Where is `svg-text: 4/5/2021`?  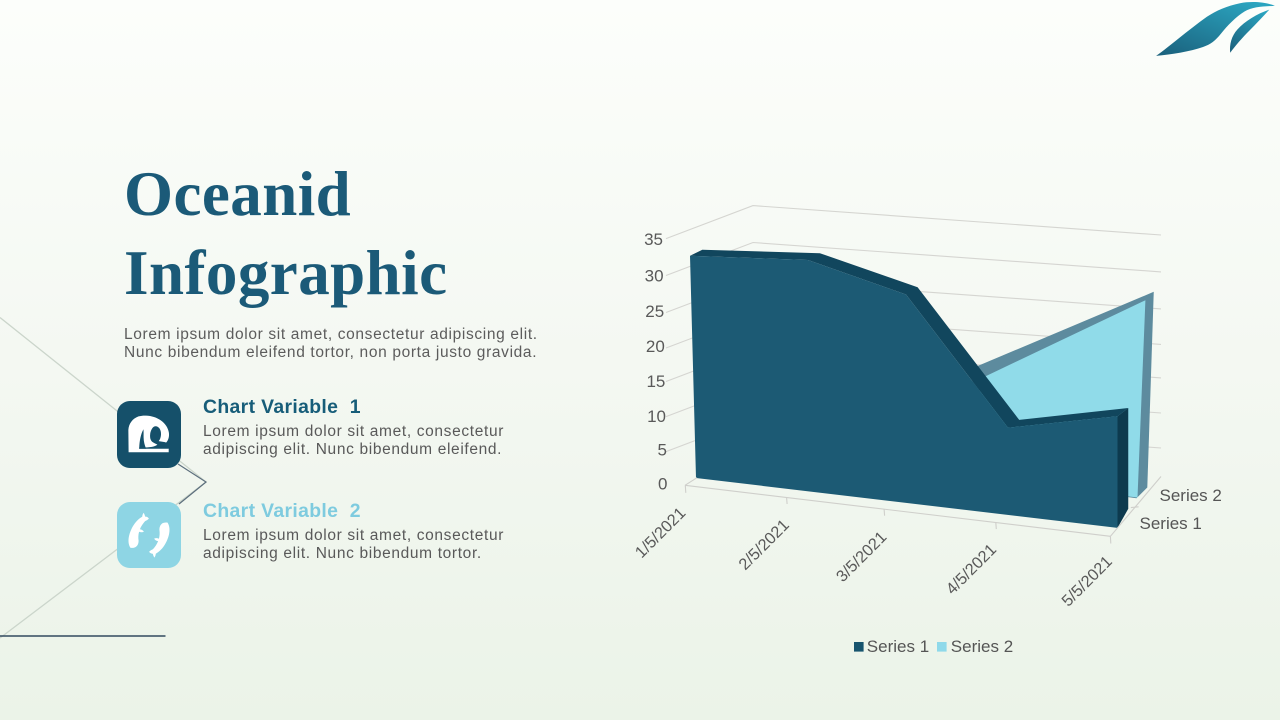 svg-text: 4/5/2021 is located at coordinates (972, 570).